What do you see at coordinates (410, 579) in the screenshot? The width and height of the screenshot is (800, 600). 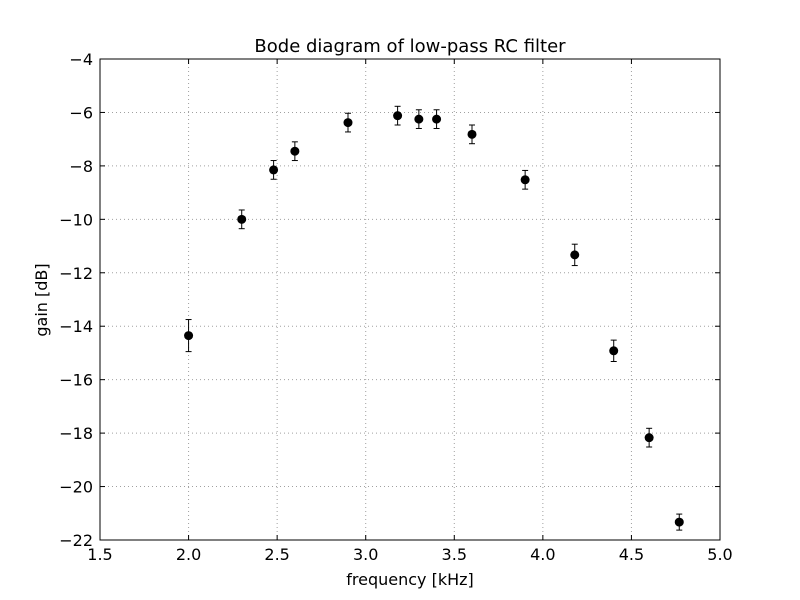 I see `x-axis-title: frequency [kHz]` at bounding box center [410, 579].